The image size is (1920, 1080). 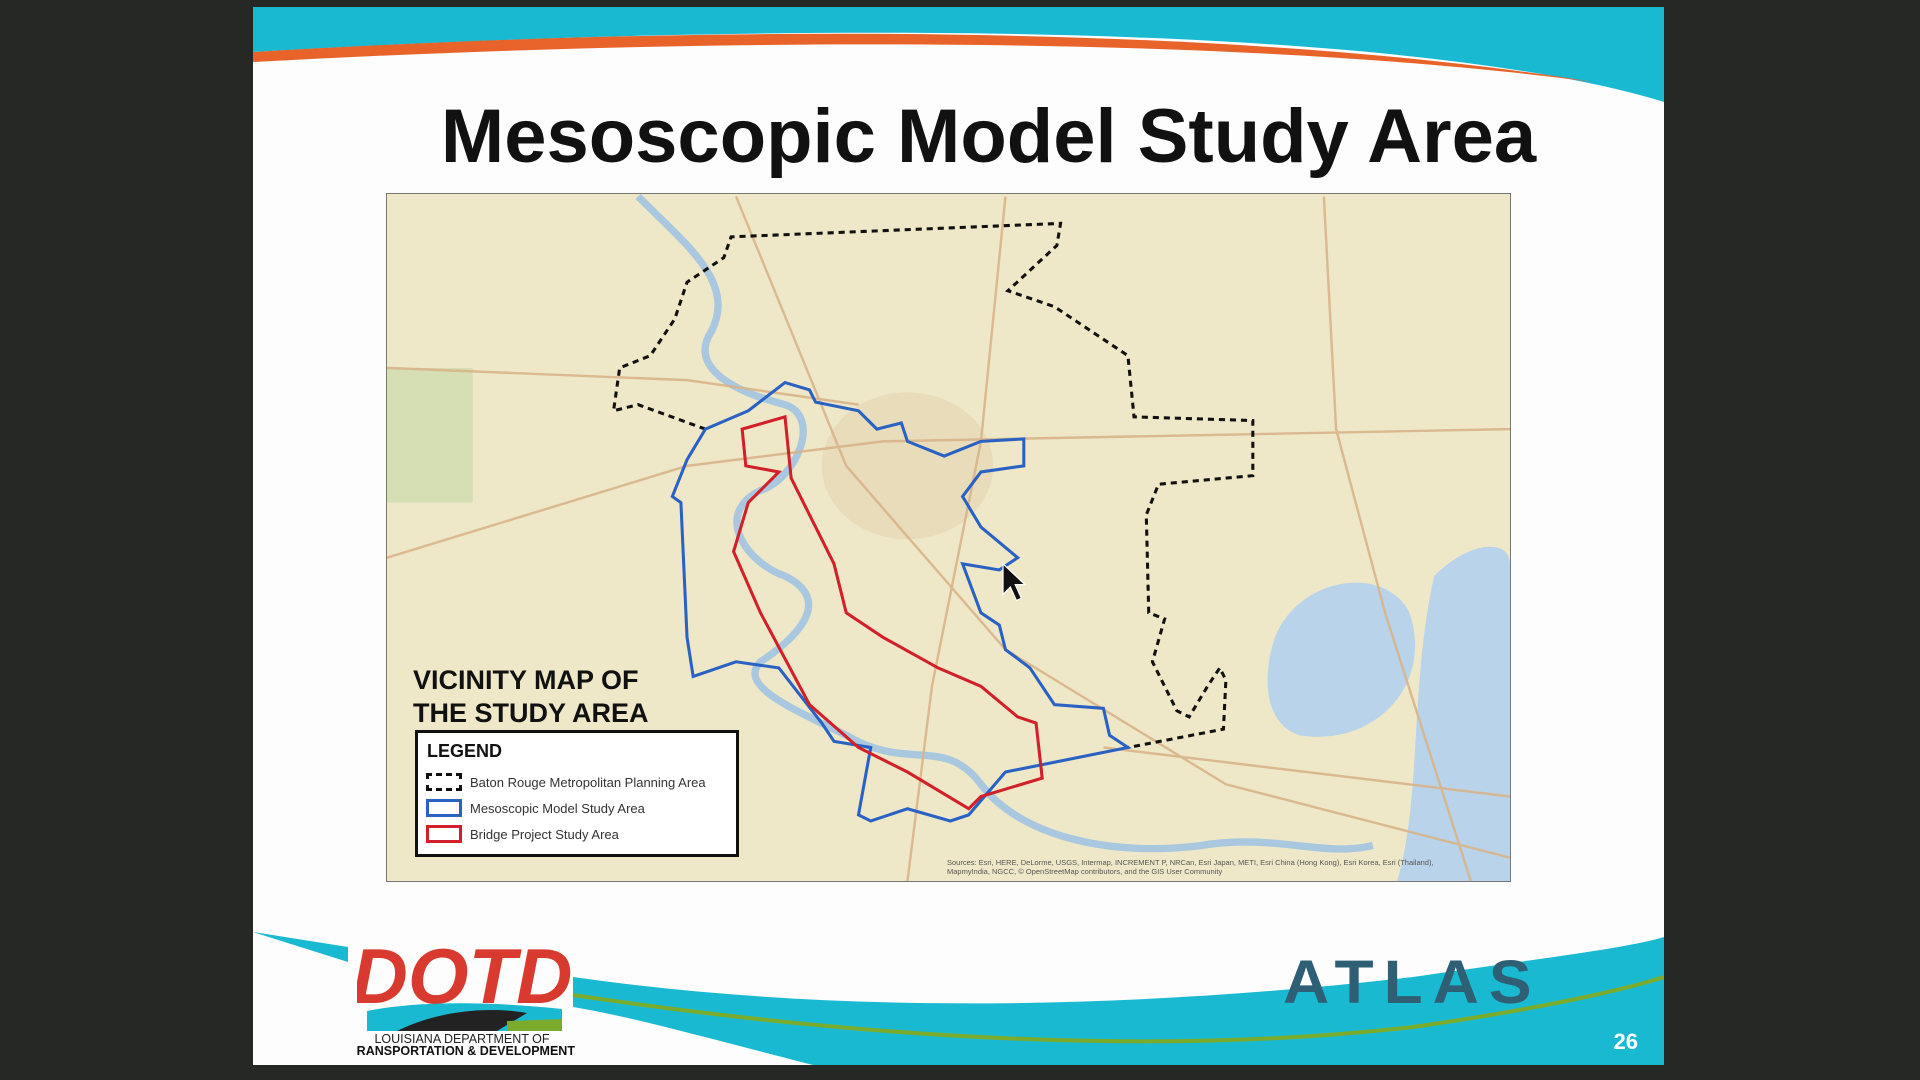 I want to click on dashed-black-swatch, so click(x=444, y=782).